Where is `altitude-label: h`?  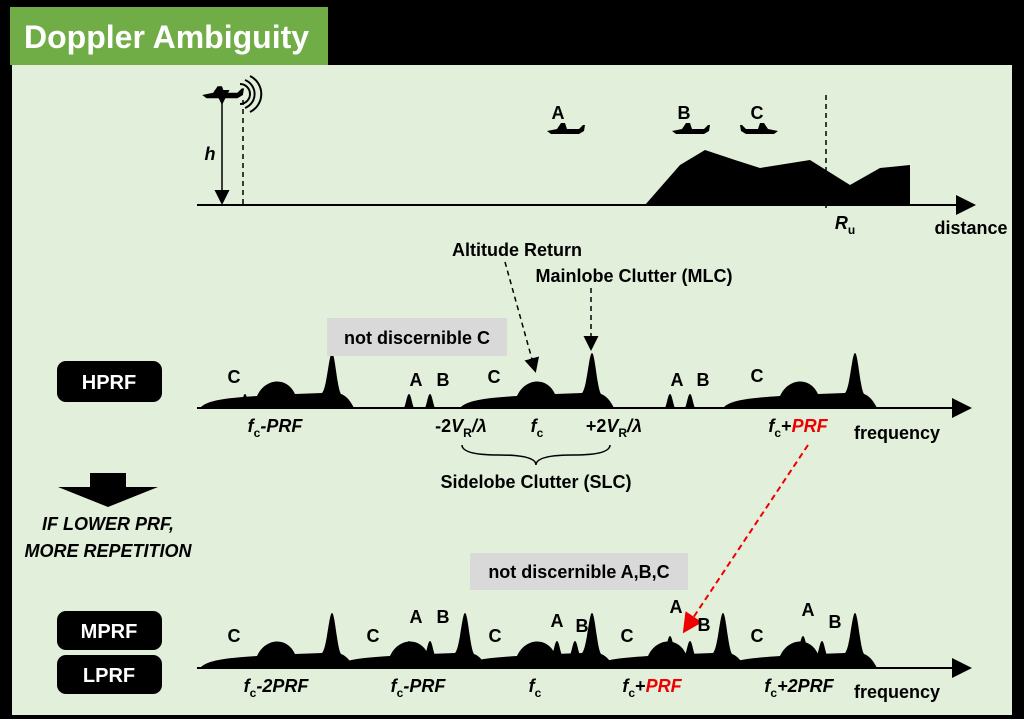
altitude-label: h is located at coordinates (210, 154).